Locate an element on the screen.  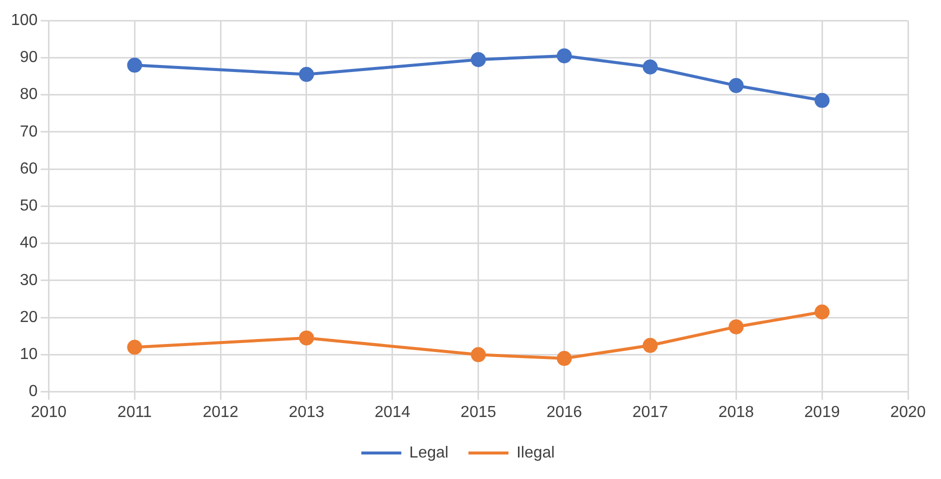
x-tick-label: 2015 is located at coordinates (478, 412).